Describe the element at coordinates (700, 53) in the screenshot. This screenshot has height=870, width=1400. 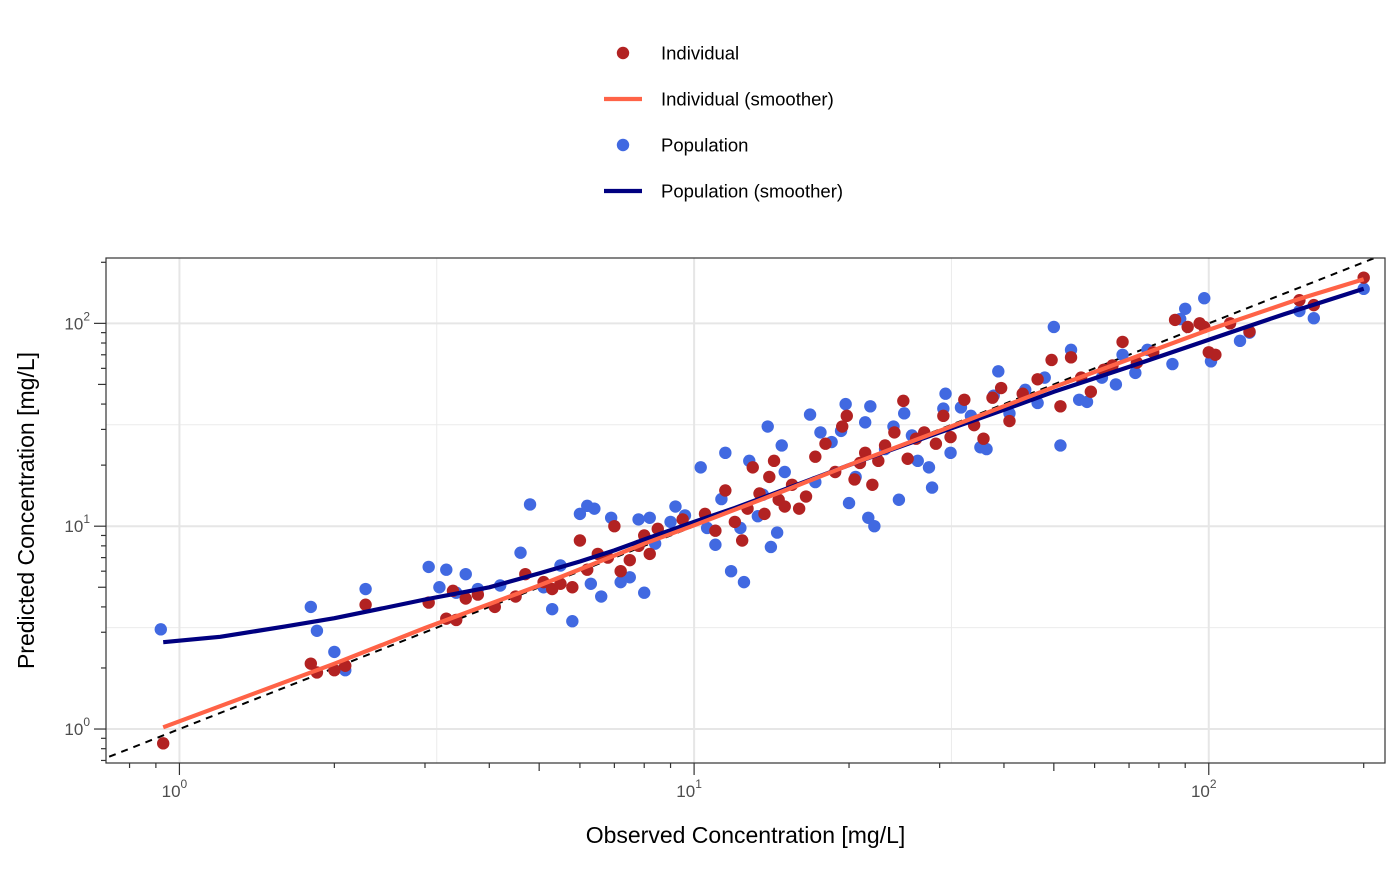
I see `legend-label: Individual` at that location.